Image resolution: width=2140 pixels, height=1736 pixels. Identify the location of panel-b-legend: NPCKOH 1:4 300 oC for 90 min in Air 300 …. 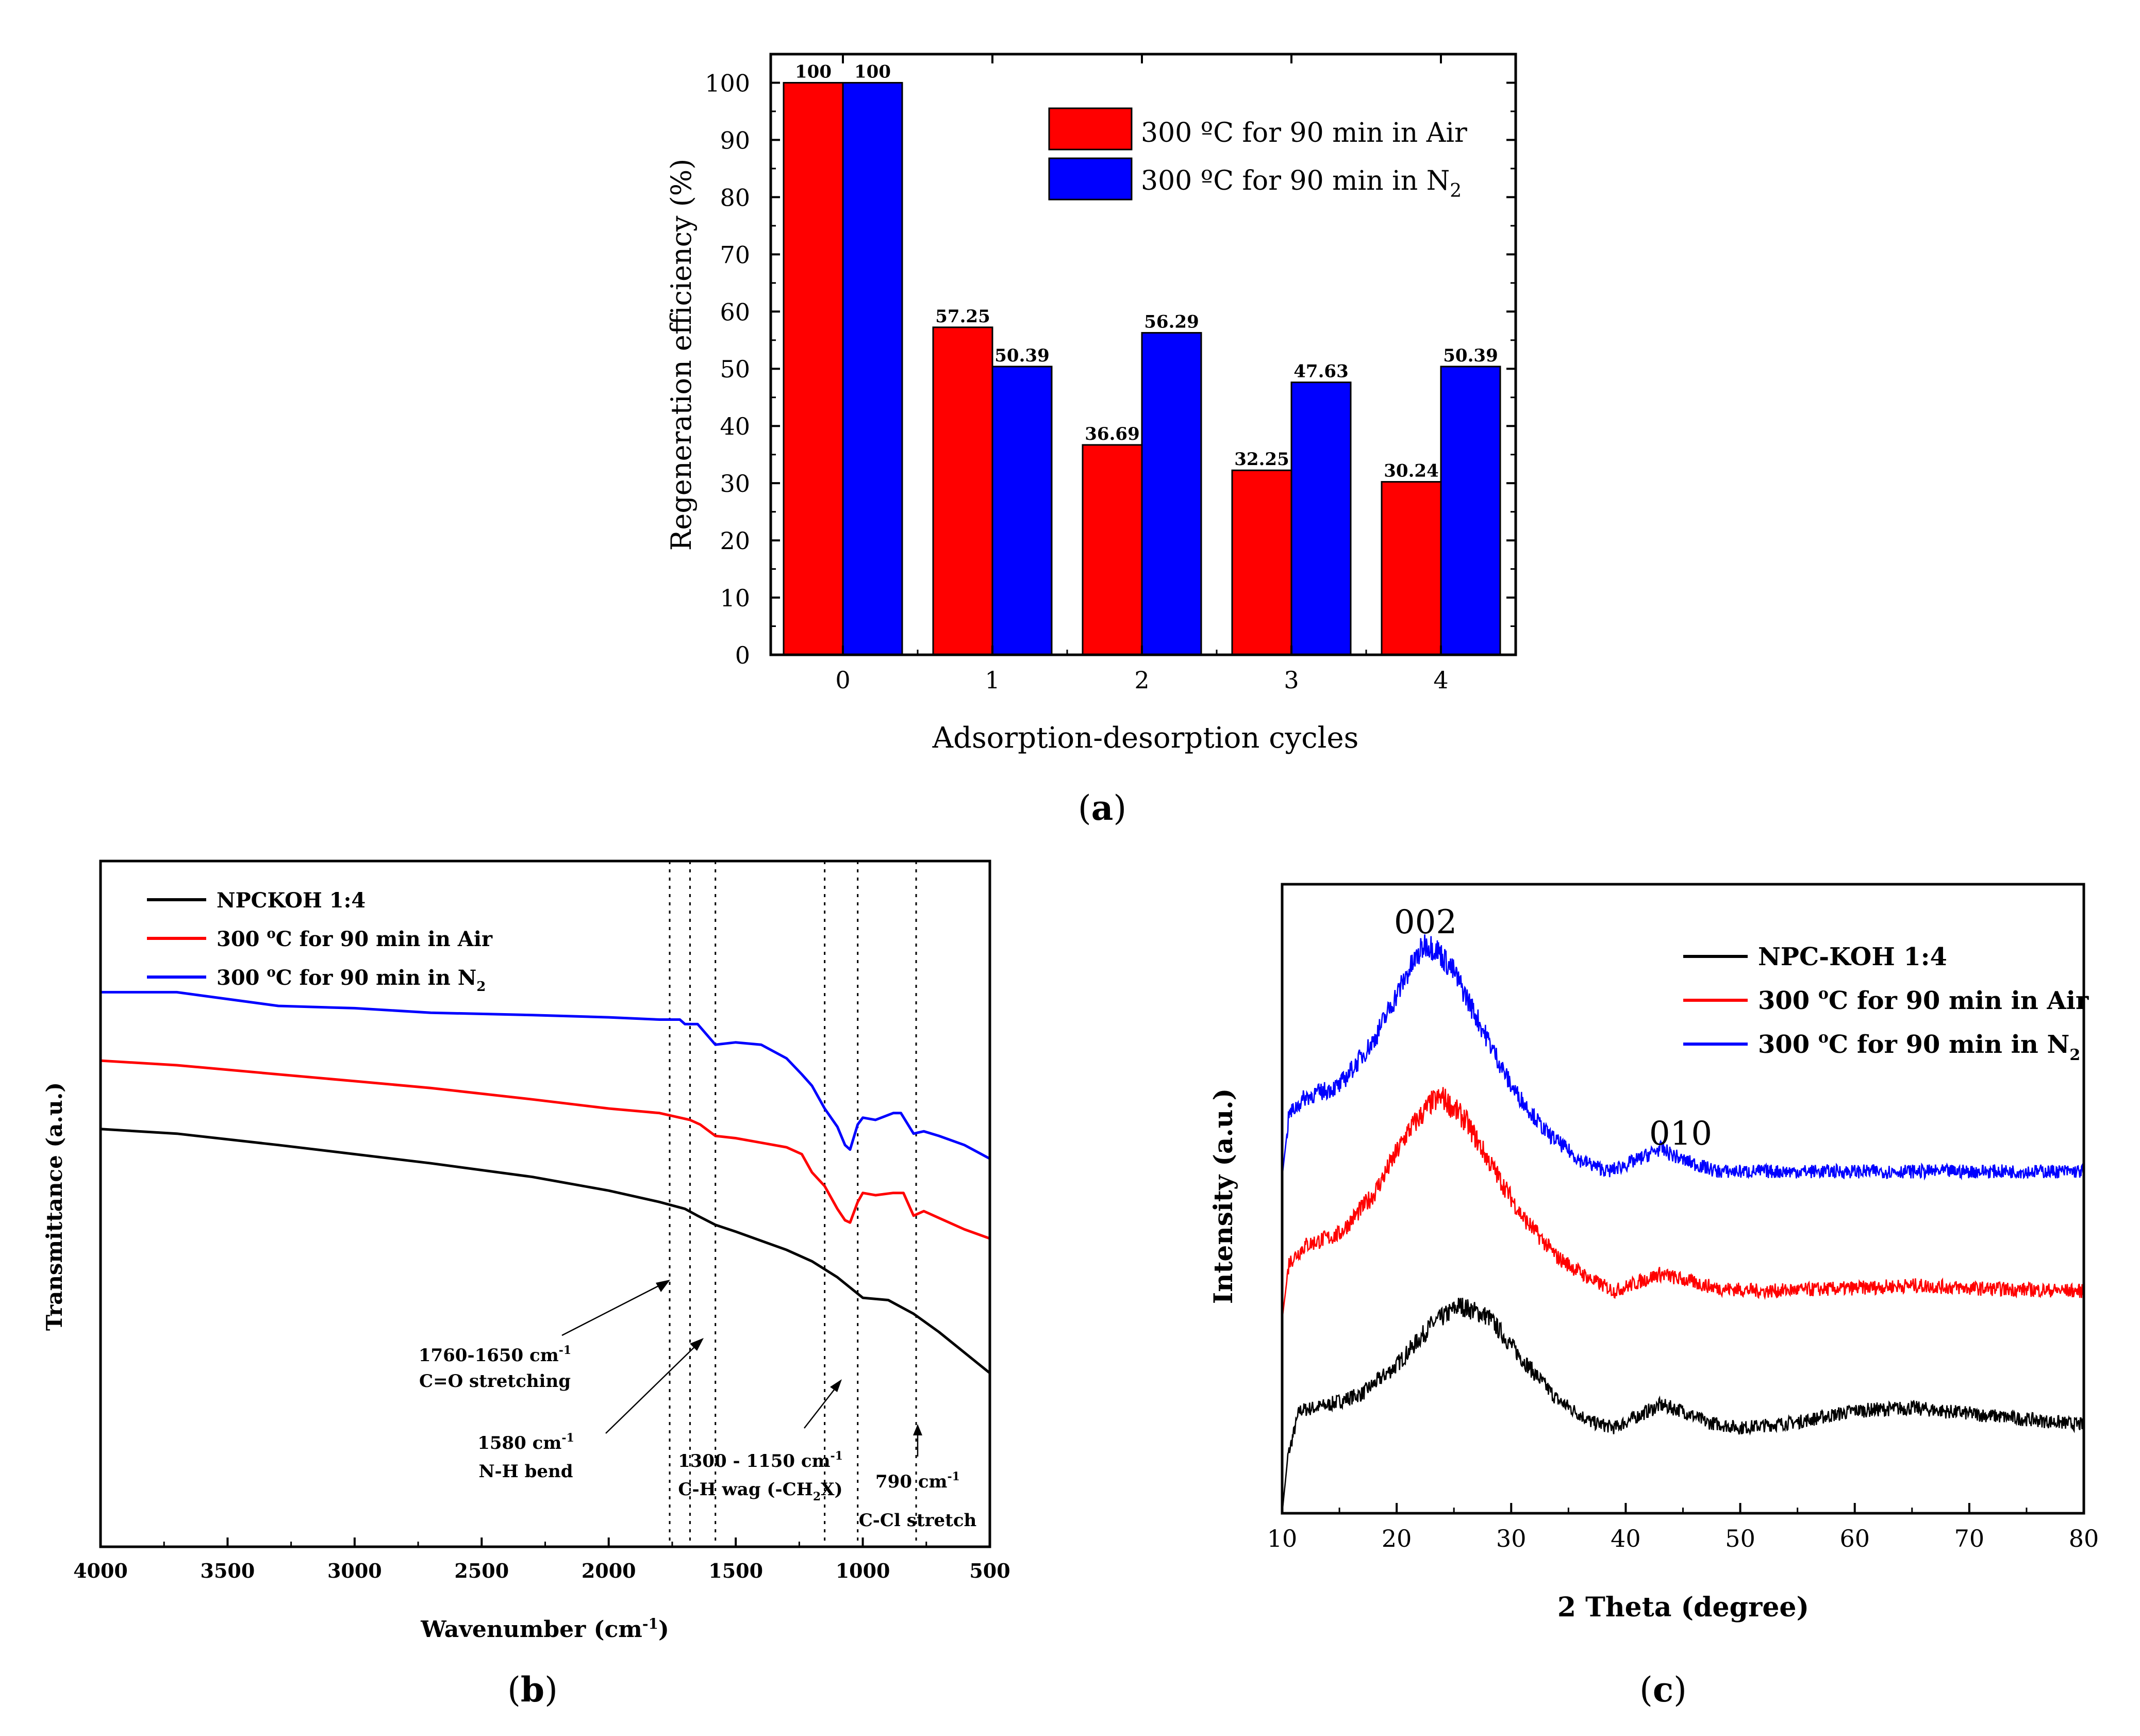
(320, 941).